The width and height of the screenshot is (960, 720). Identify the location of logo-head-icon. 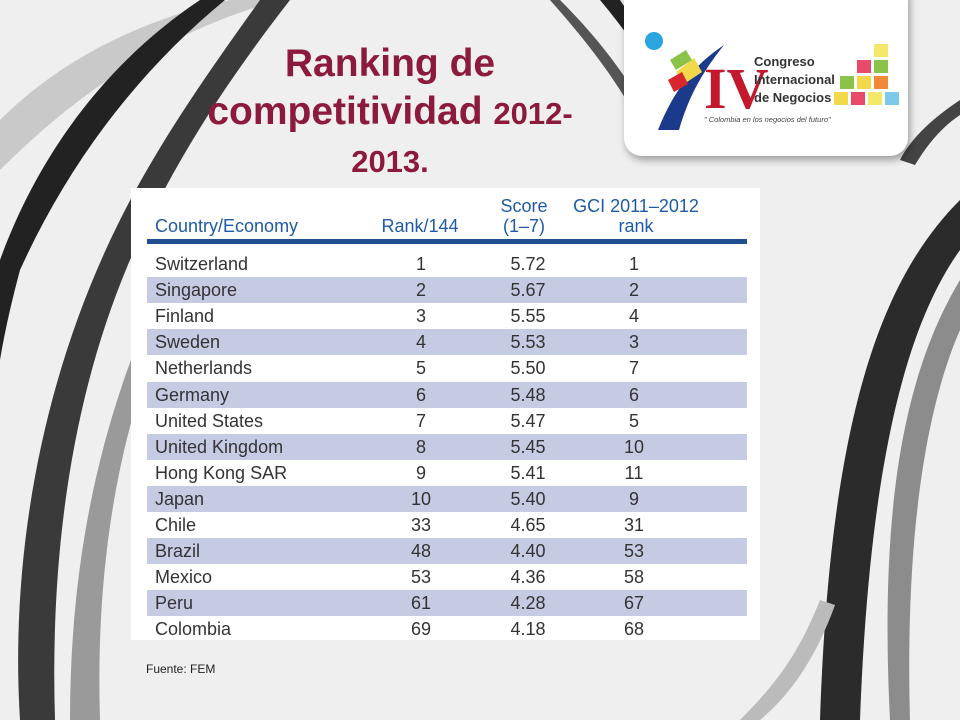
(654, 41).